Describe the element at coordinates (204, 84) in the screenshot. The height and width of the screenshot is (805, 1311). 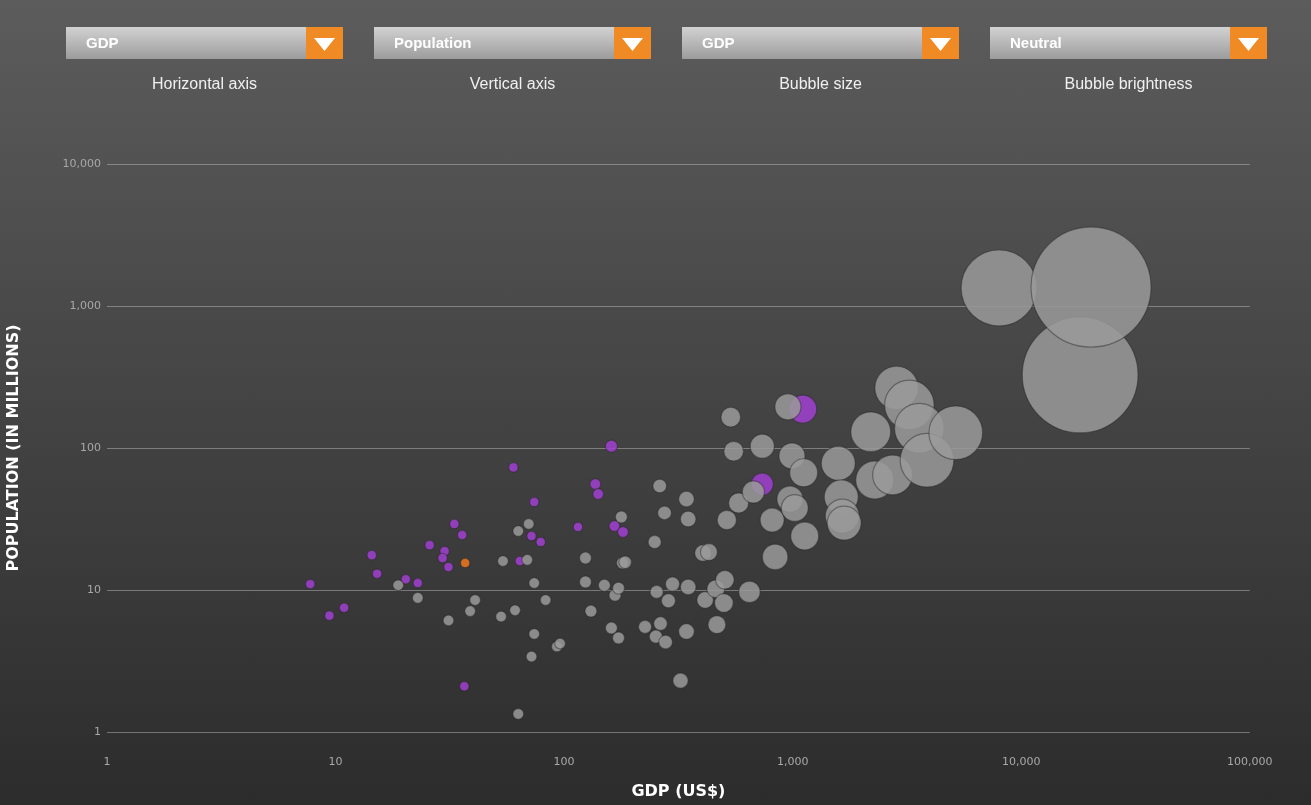
I see `text: Horizontal axis` at that location.